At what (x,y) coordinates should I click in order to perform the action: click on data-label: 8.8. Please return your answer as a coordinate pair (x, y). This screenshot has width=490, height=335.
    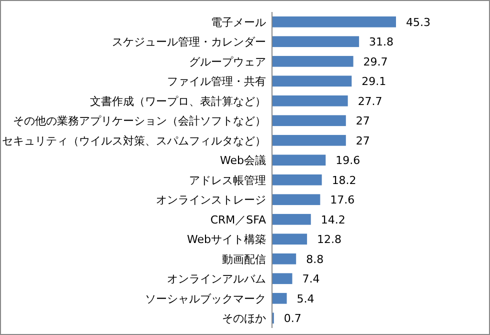
    Looking at the image, I should click on (315, 259).